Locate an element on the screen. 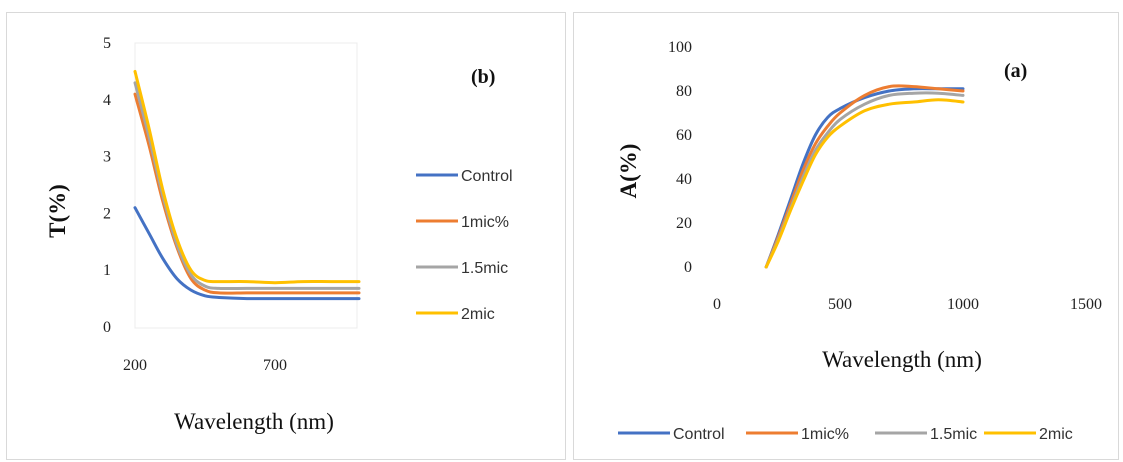 This screenshot has width=1123, height=462. y-tick-label: 80 is located at coordinates (684, 91).